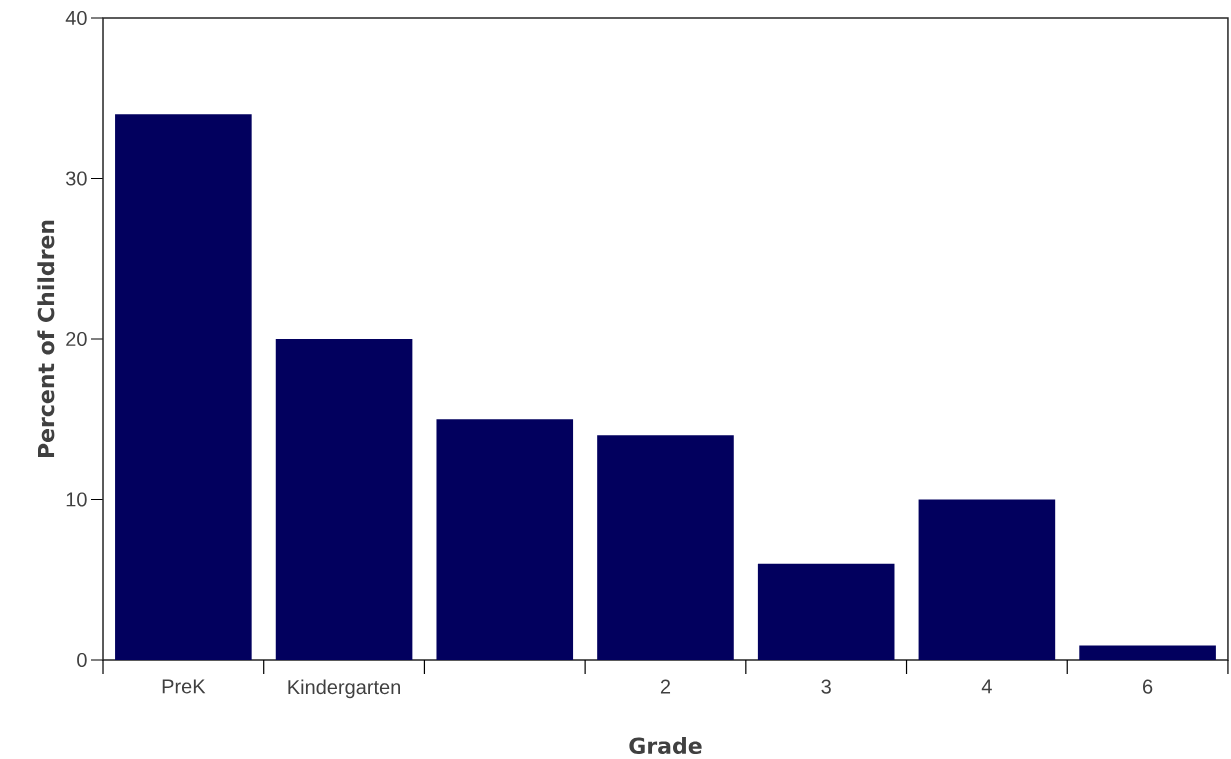 The width and height of the screenshot is (1231, 759). I want to click on x-tick-label: 2, so click(665, 686).